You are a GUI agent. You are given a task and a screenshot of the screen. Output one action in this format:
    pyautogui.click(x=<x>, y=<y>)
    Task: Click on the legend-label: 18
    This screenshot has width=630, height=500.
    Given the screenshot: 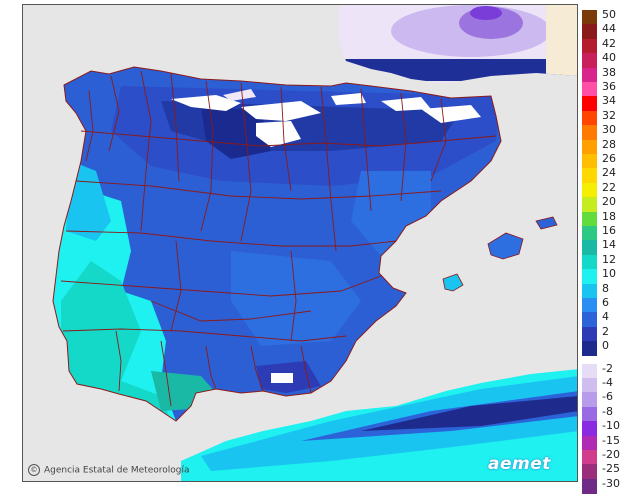 What is the action you would take?
    pyautogui.click(x=609, y=216)
    